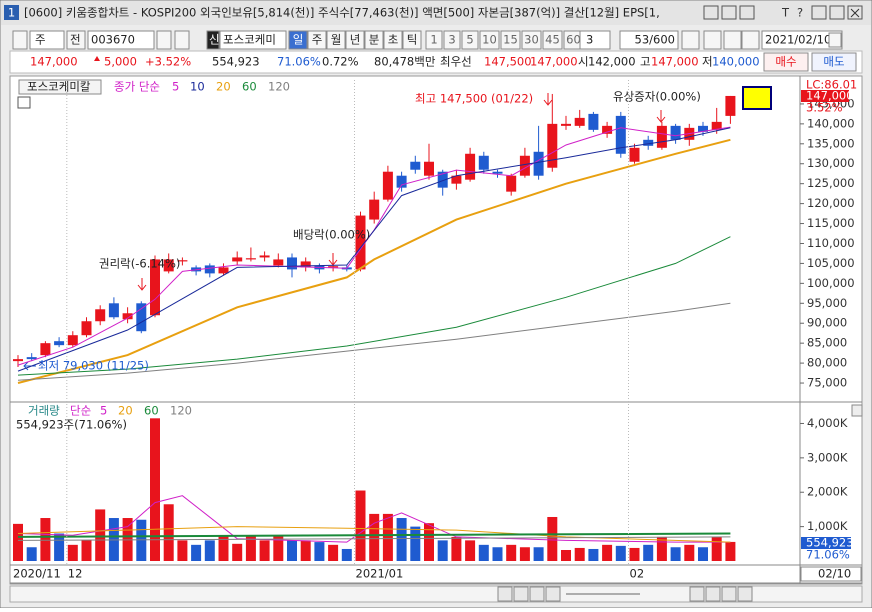 The image size is (872, 612). What do you see at coordinates (508, 62) in the screenshot?
I see `quote-ask: 147,500` at bounding box center [508, 62].